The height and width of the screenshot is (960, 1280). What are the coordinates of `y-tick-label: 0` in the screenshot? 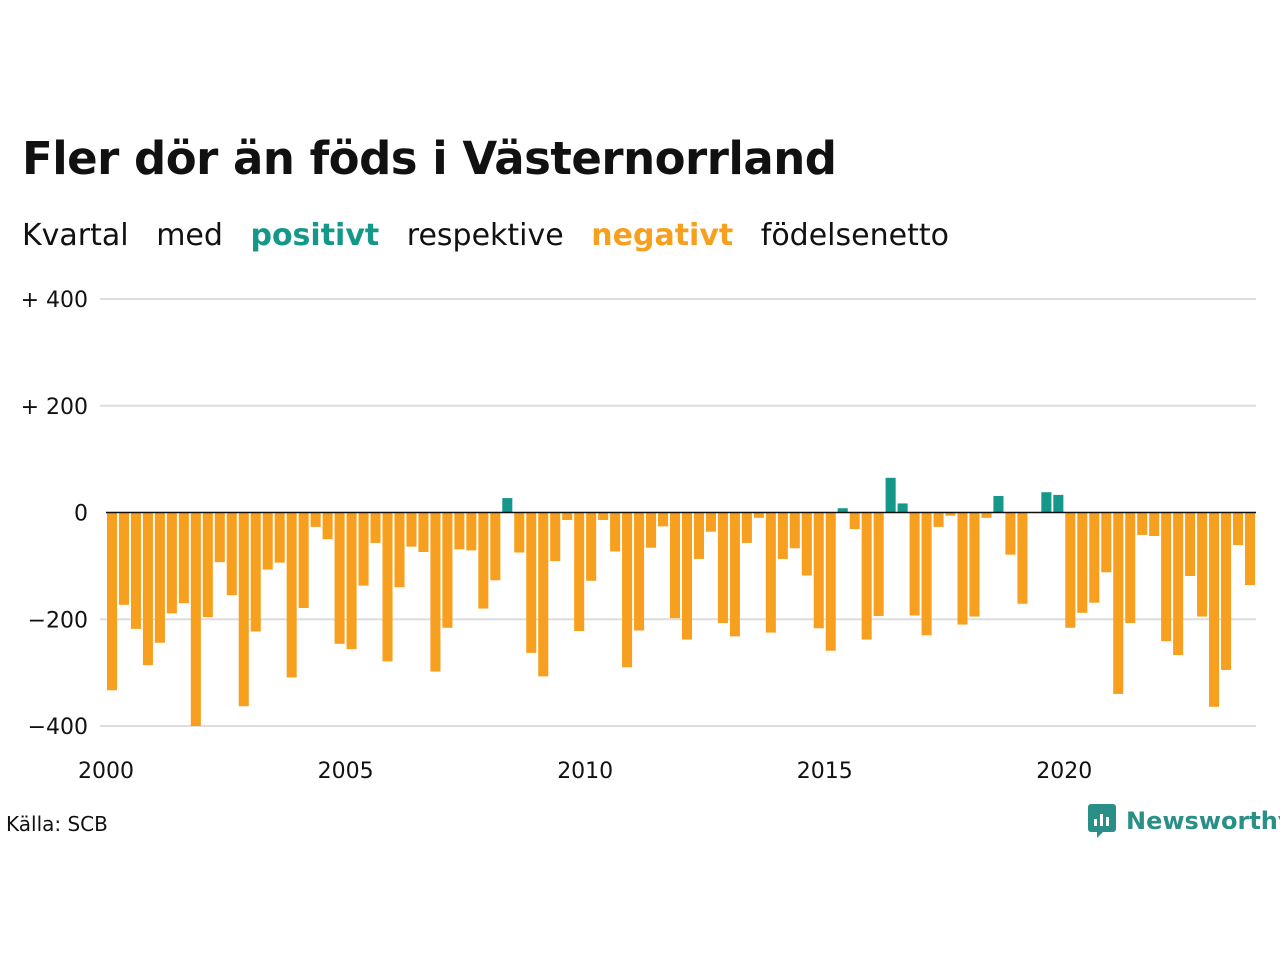 It's located at (81, 514).